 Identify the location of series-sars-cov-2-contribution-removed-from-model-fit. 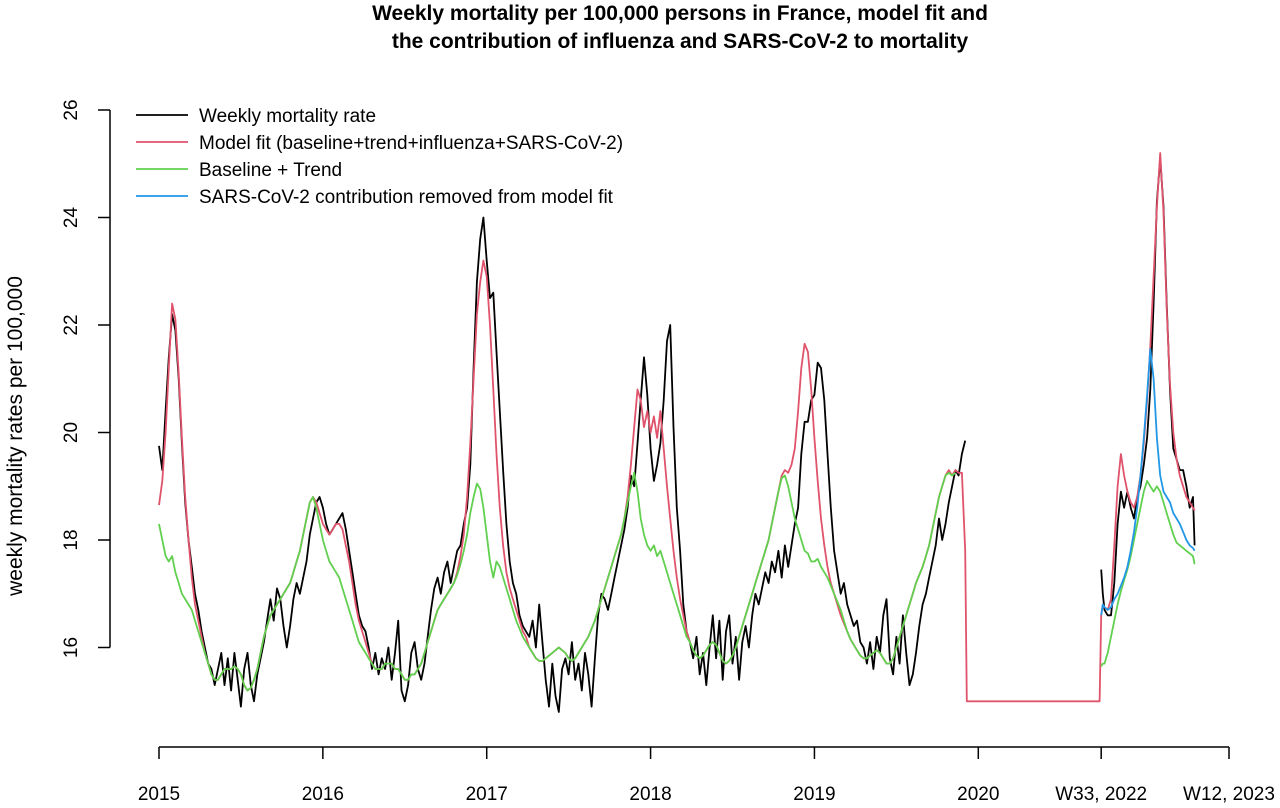
(1148, 482).